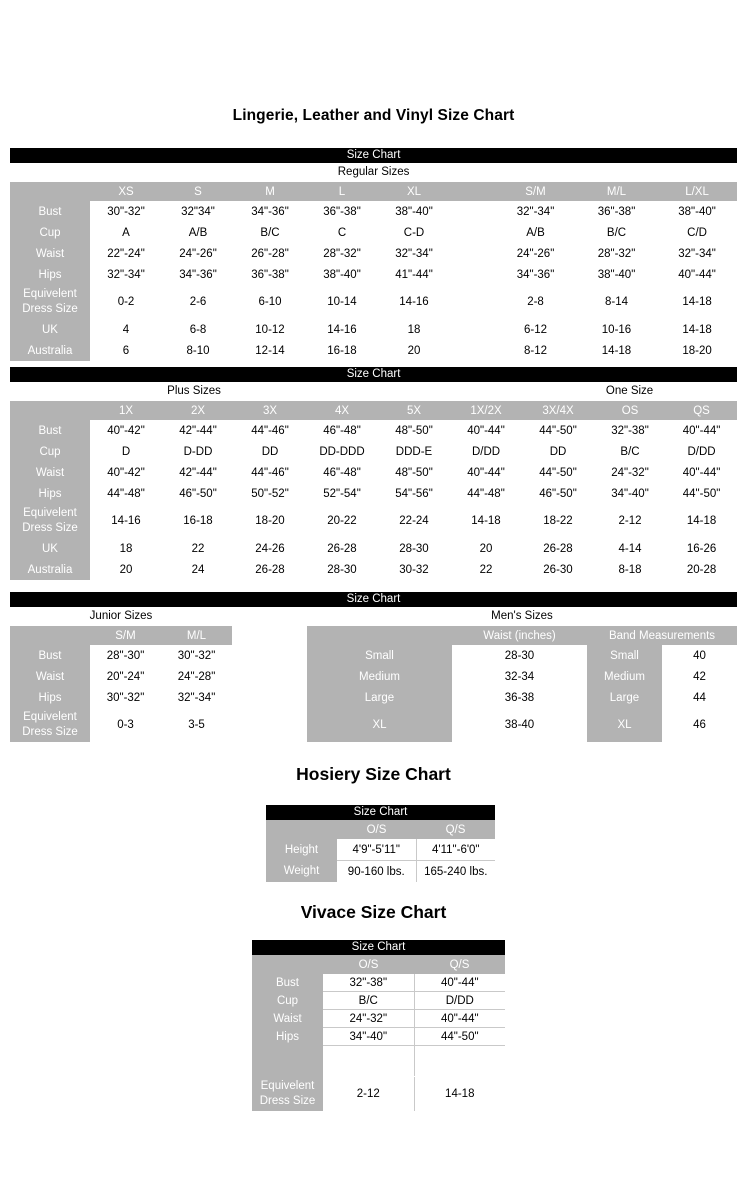 This screenshot has width=747, height=1200. What do you see at coordinates (126, 253) in the screenshot?
I see `regular-cell: 22"-24"` at bounding box center [126, 253].